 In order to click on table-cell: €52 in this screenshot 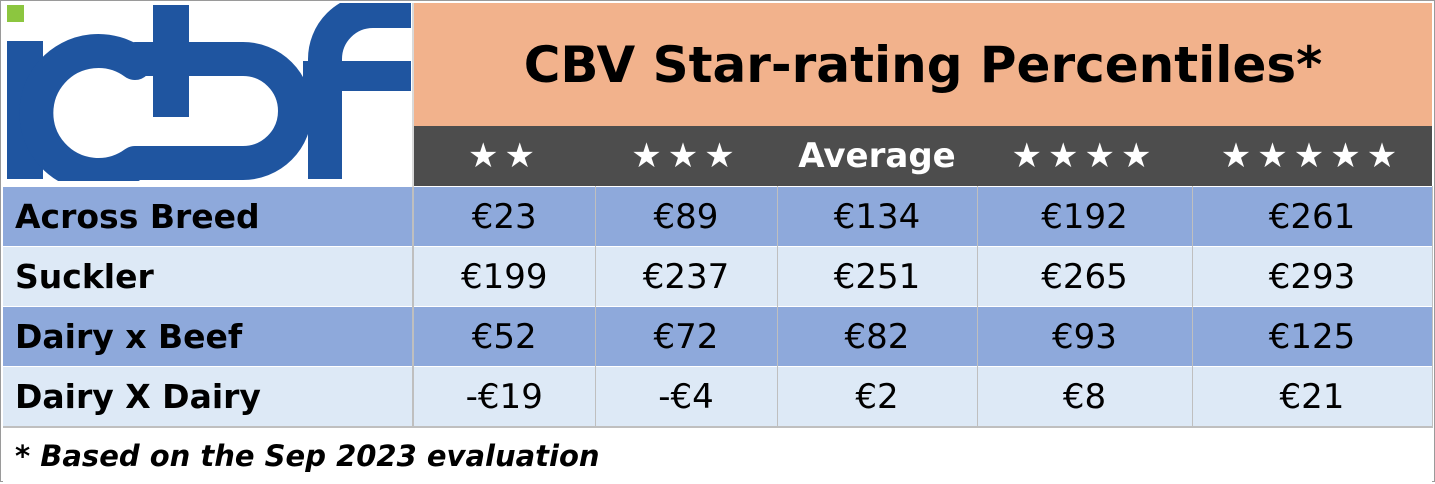, I will do `click(504, 336)`.